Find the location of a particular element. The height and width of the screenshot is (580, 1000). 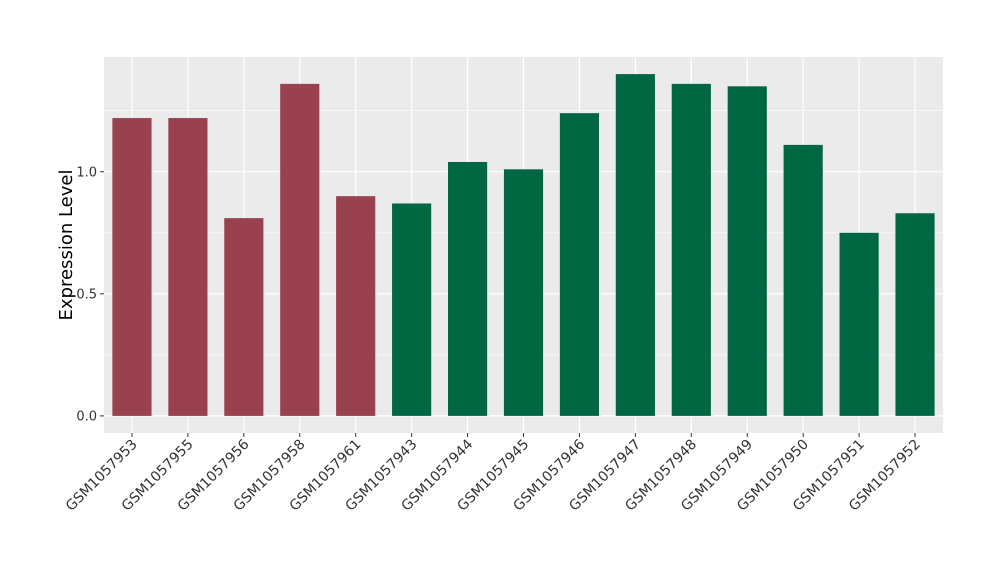

y-axis-title: Expression Level is located at coordinates (66, 245).